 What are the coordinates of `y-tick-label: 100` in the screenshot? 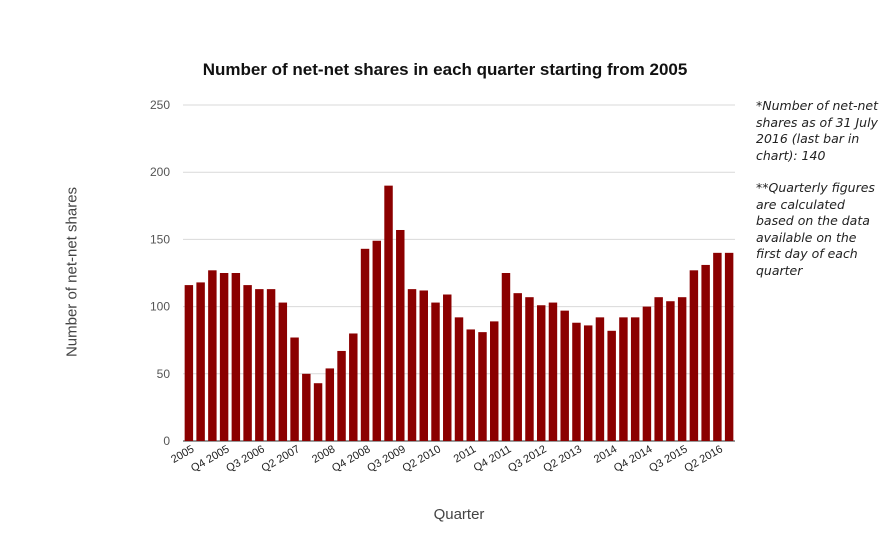 It's located at (160, 307).